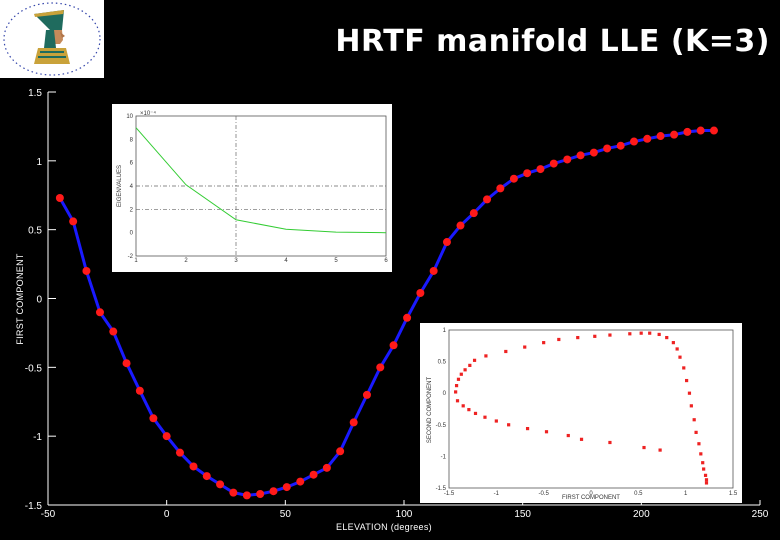  What do you see at coordinates (39, 300) in the screenshot?
I see `y-tick-label: 0` at bounding box center [39, 300].